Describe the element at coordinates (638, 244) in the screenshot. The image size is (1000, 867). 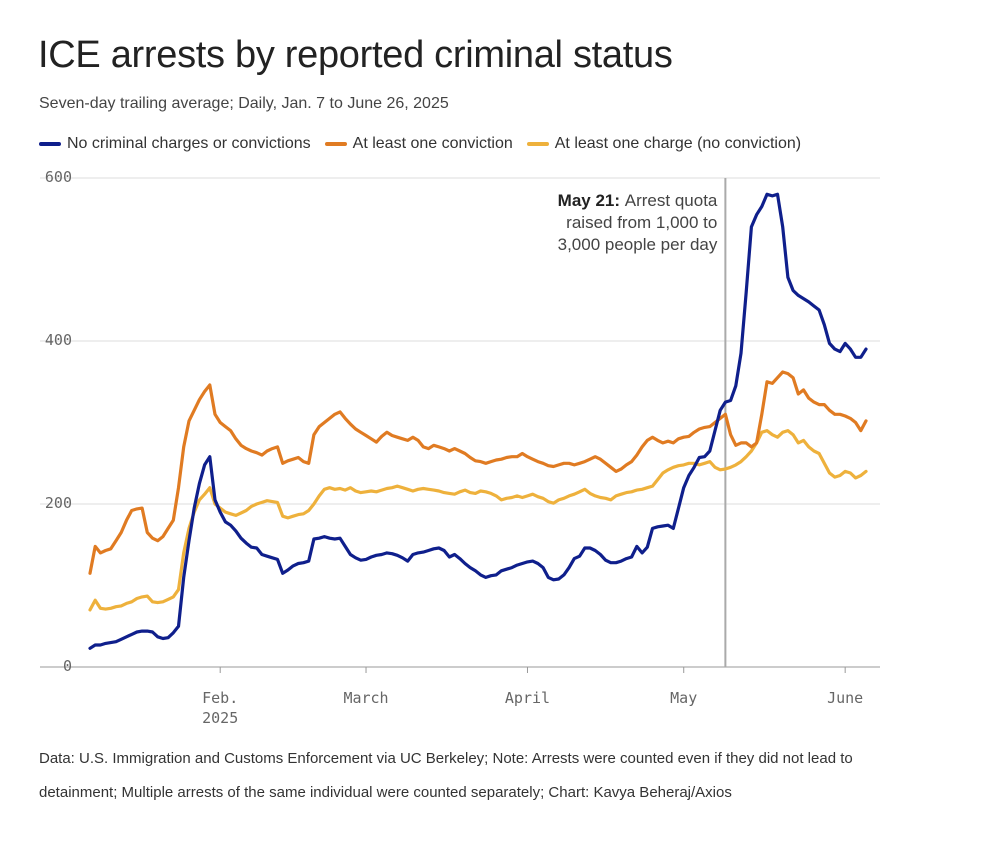
I see `annotation-line-3: 3,000 people per day` at that location.